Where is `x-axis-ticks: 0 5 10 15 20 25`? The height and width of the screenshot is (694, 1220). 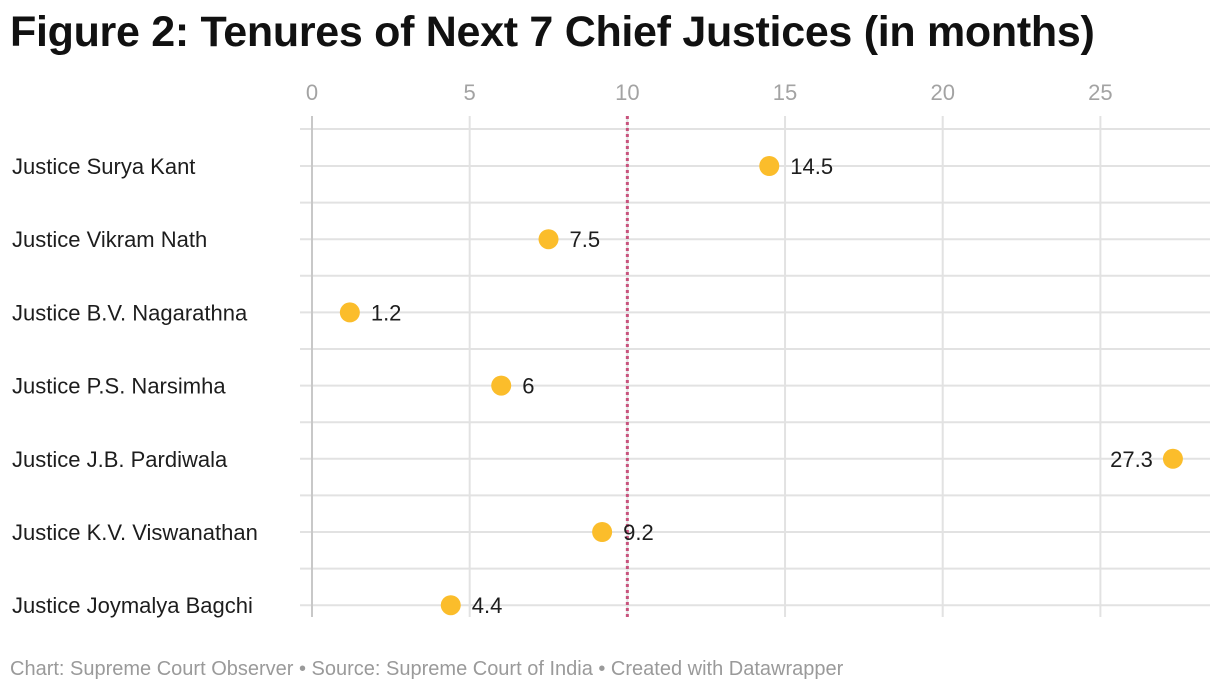 x-axis-ticks: 0 5 10 15 20 25 is located at coordinates (709, 92).